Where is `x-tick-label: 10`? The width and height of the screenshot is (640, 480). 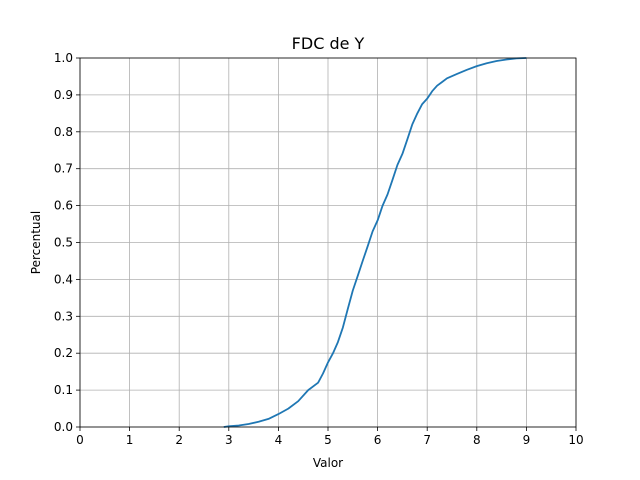 x-tick-label: 10 is located at coordinates (575, 440).